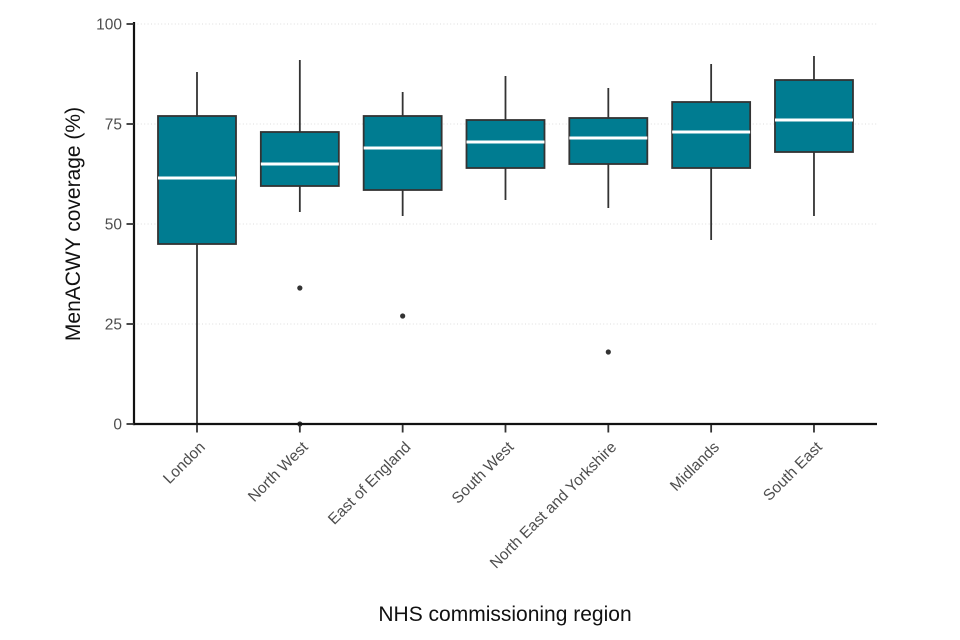  I want to click on y-tick-label: 75, so click(113, 125).